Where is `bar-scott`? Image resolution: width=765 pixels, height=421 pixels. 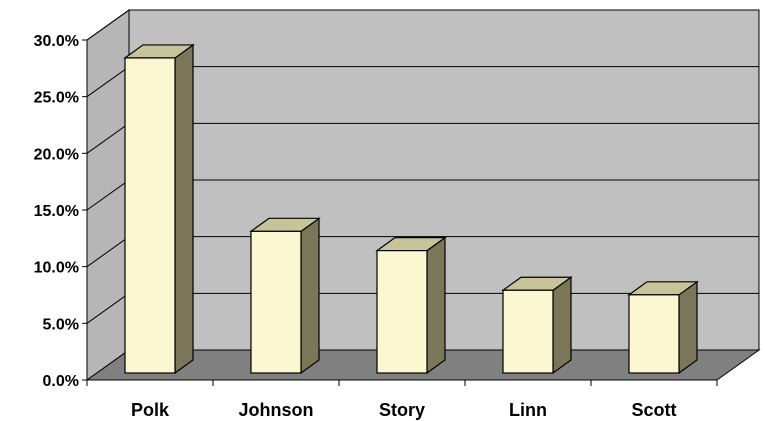
bar-scott is located at coordinates (663, 327).